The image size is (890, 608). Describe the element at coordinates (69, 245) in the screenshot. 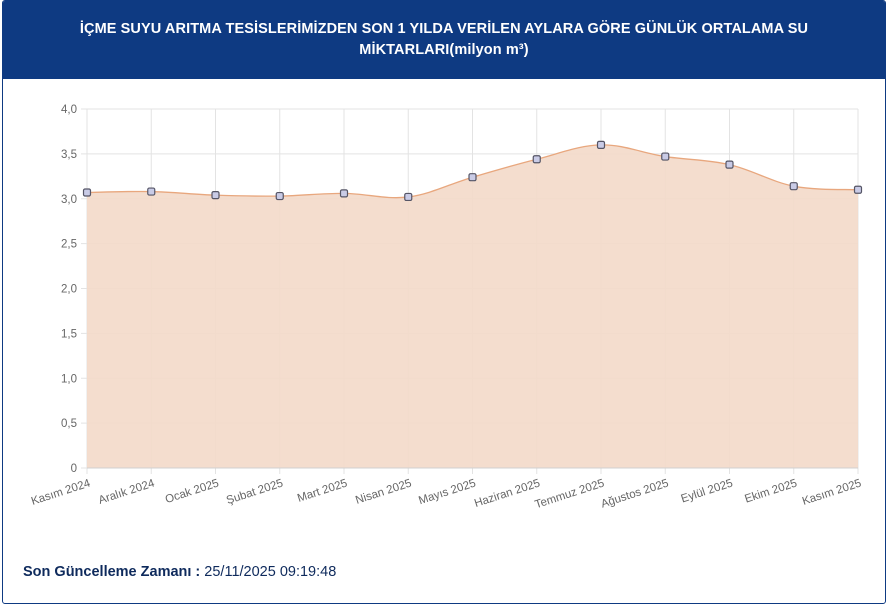

I see `y-tick-label: 2,5` at that location.